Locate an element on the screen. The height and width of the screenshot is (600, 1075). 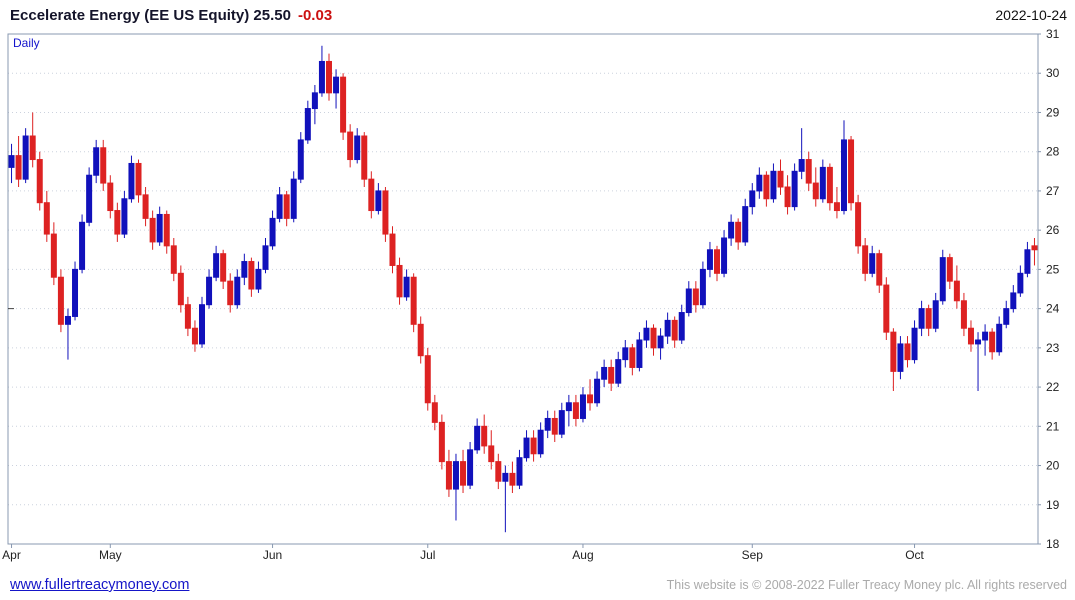
site-link: www.fullertreacymoney.com is located at coordinates (100, 585).